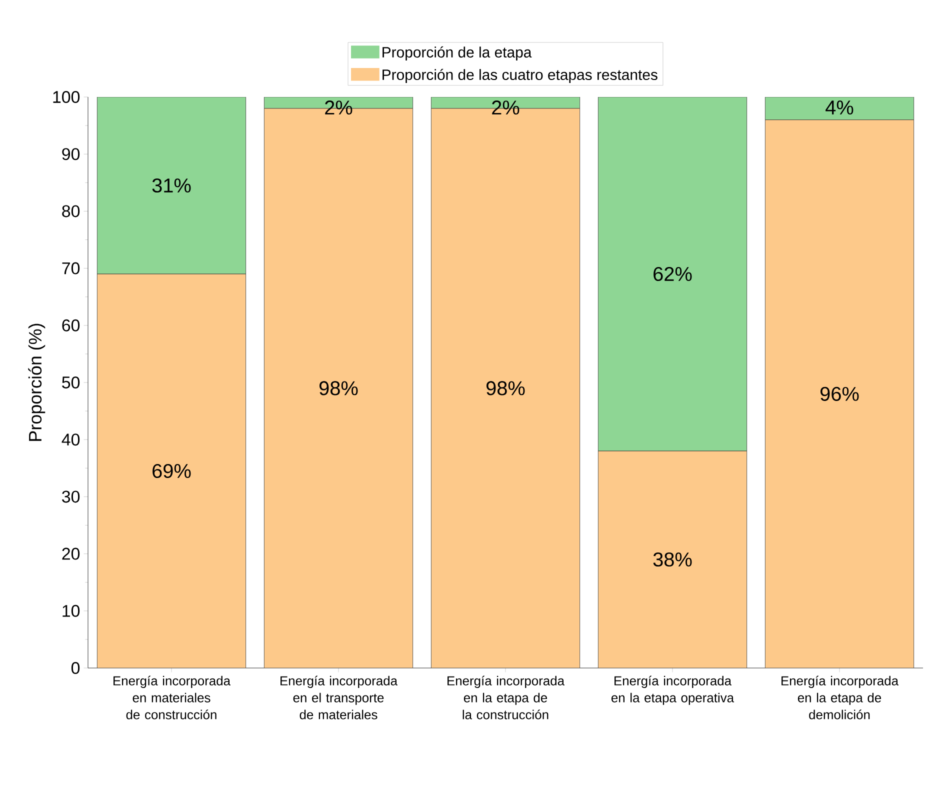 The image size is (927, 800). Describe the element at coordinates (75, 668) in the screenshot. I see `y-tick-label: 0` at that location.